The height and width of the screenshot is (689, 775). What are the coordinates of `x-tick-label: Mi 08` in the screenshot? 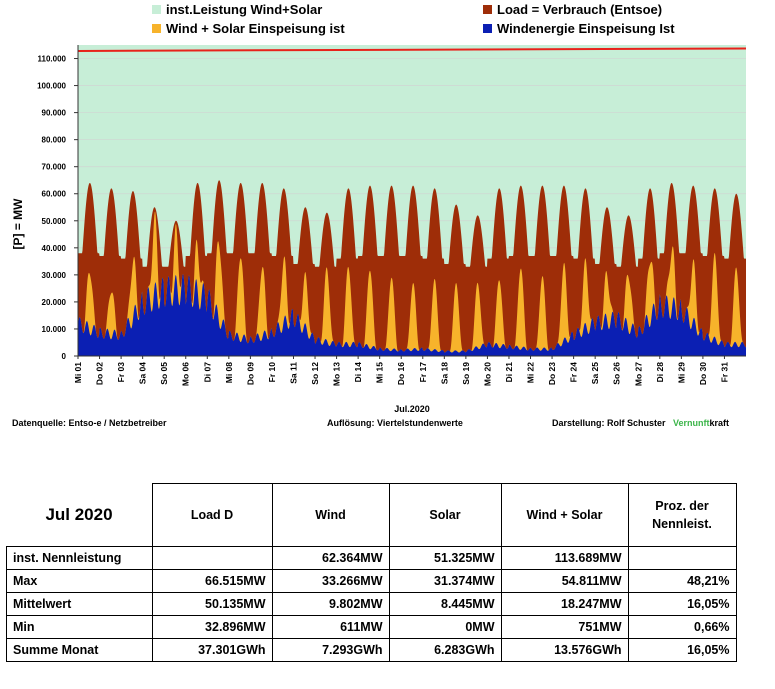 It's located at (229, 373).